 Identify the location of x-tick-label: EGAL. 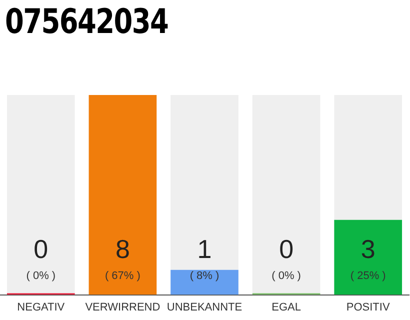
(286, 307).